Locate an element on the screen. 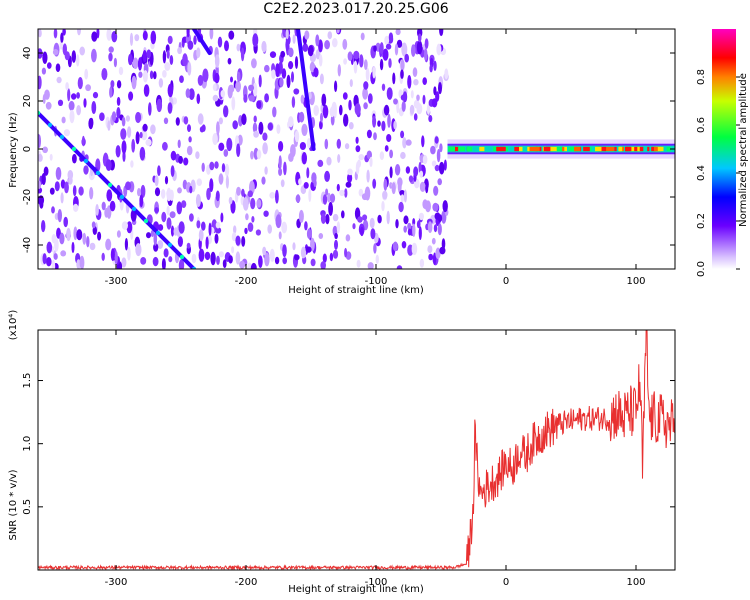 The image size is (750, 600). spectrogram-signal-band is located at coordinates (561, 149).